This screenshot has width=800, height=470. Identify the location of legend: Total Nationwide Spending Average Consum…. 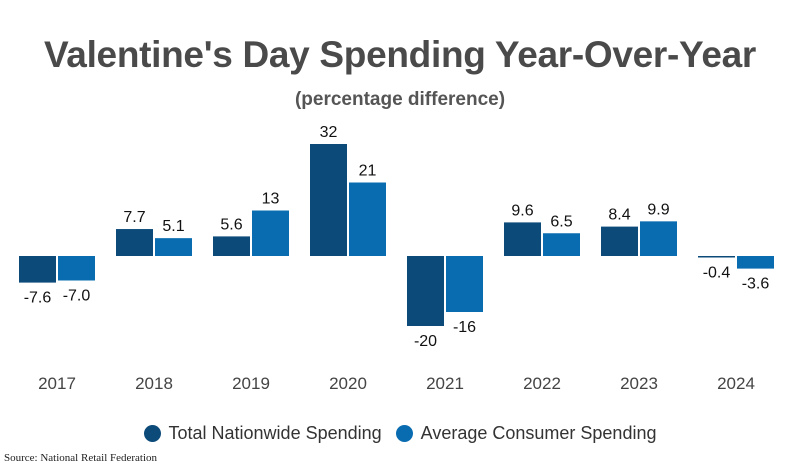
(400, 433).